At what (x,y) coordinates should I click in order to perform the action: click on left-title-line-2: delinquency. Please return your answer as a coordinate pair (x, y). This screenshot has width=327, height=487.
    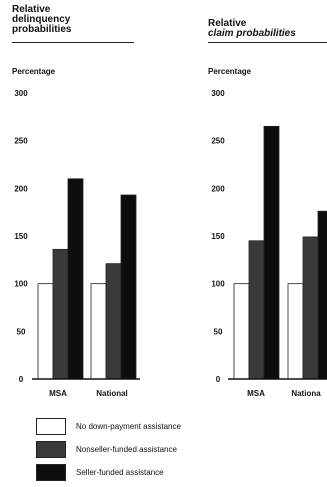
    Looking at the image, I should click on (41, 19).